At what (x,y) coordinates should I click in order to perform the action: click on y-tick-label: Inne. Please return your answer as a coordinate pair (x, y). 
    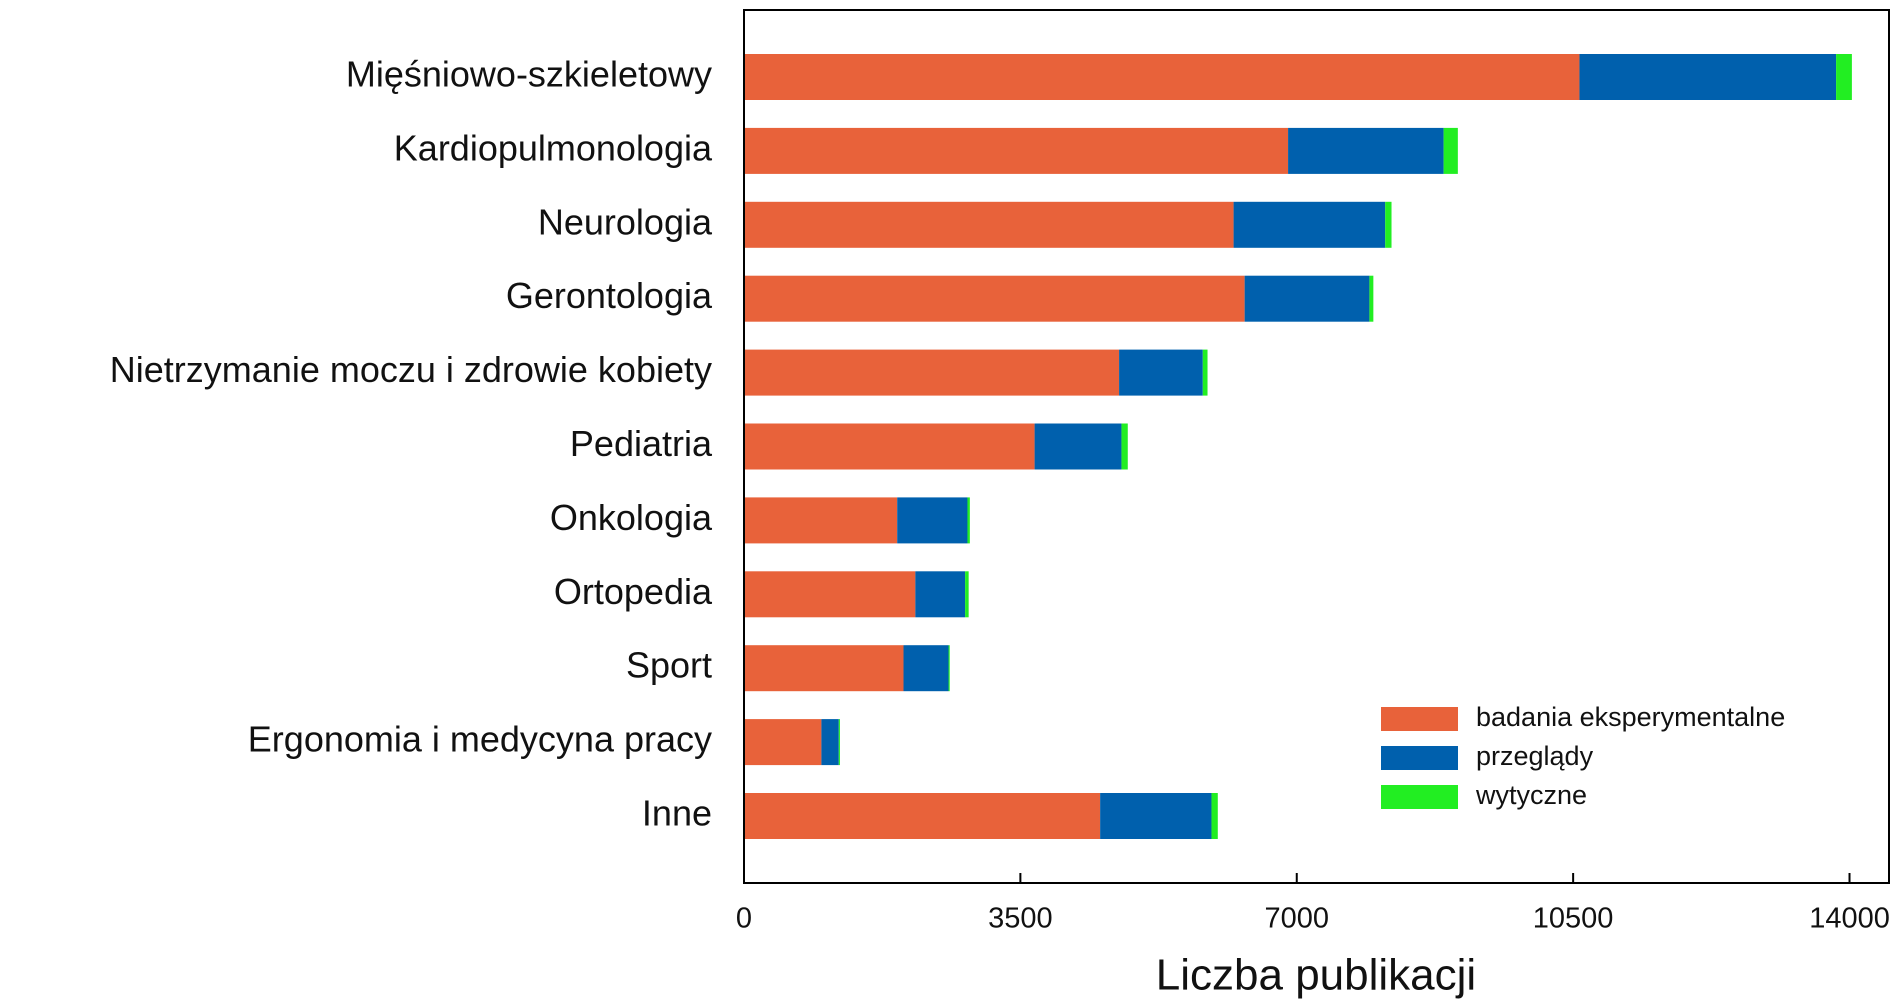
    Looking at the image, I should click on (677, 813).